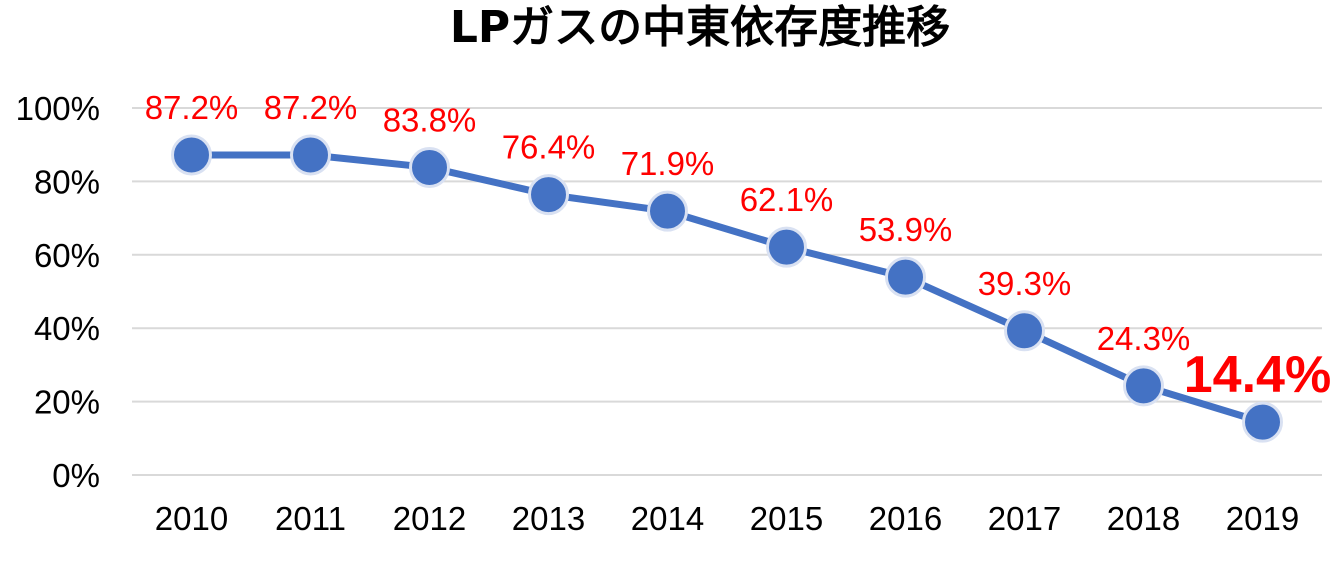  I want to click on y-tick-label: 60%, so click(67, 255).